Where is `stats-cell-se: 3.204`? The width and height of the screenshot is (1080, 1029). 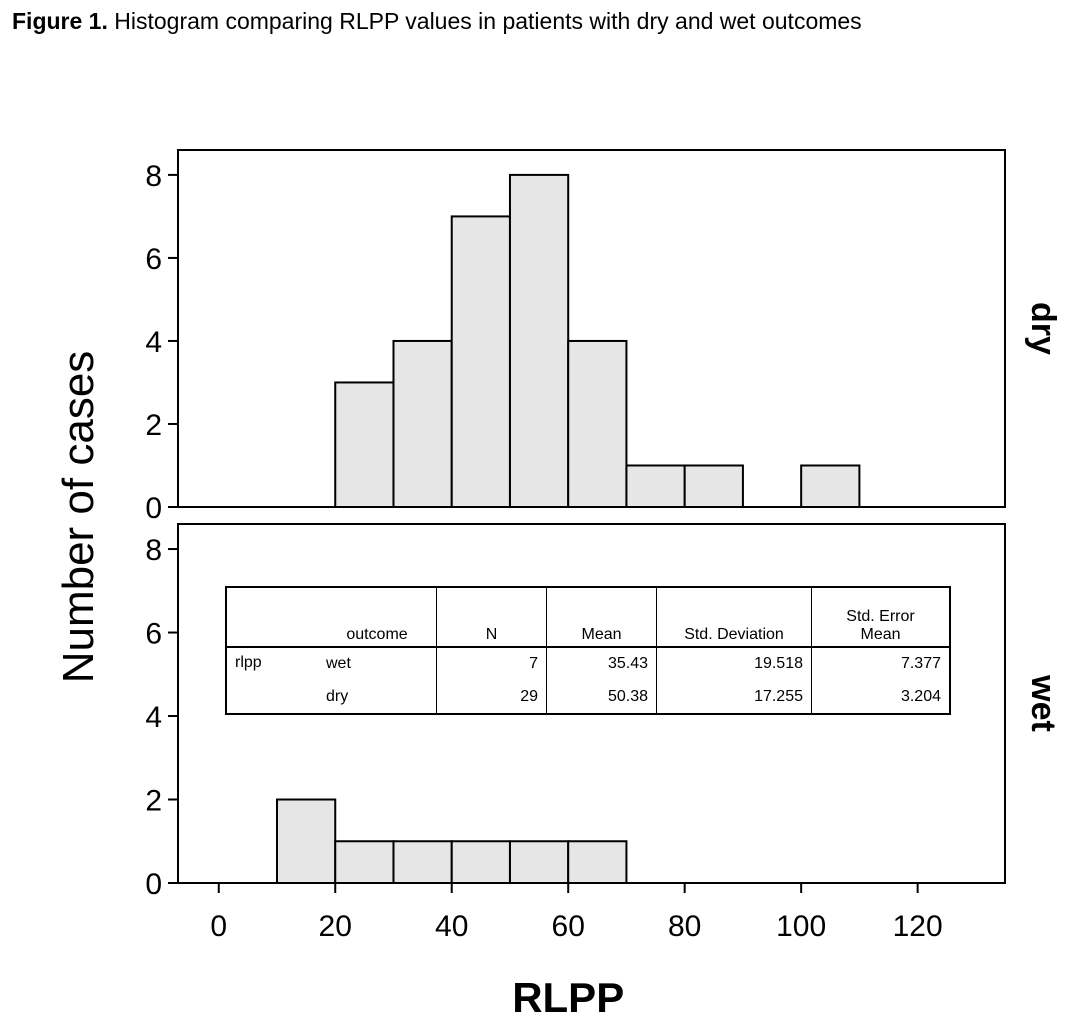
stats-cell-se: 3.204 is located at coordinates (880, 696).